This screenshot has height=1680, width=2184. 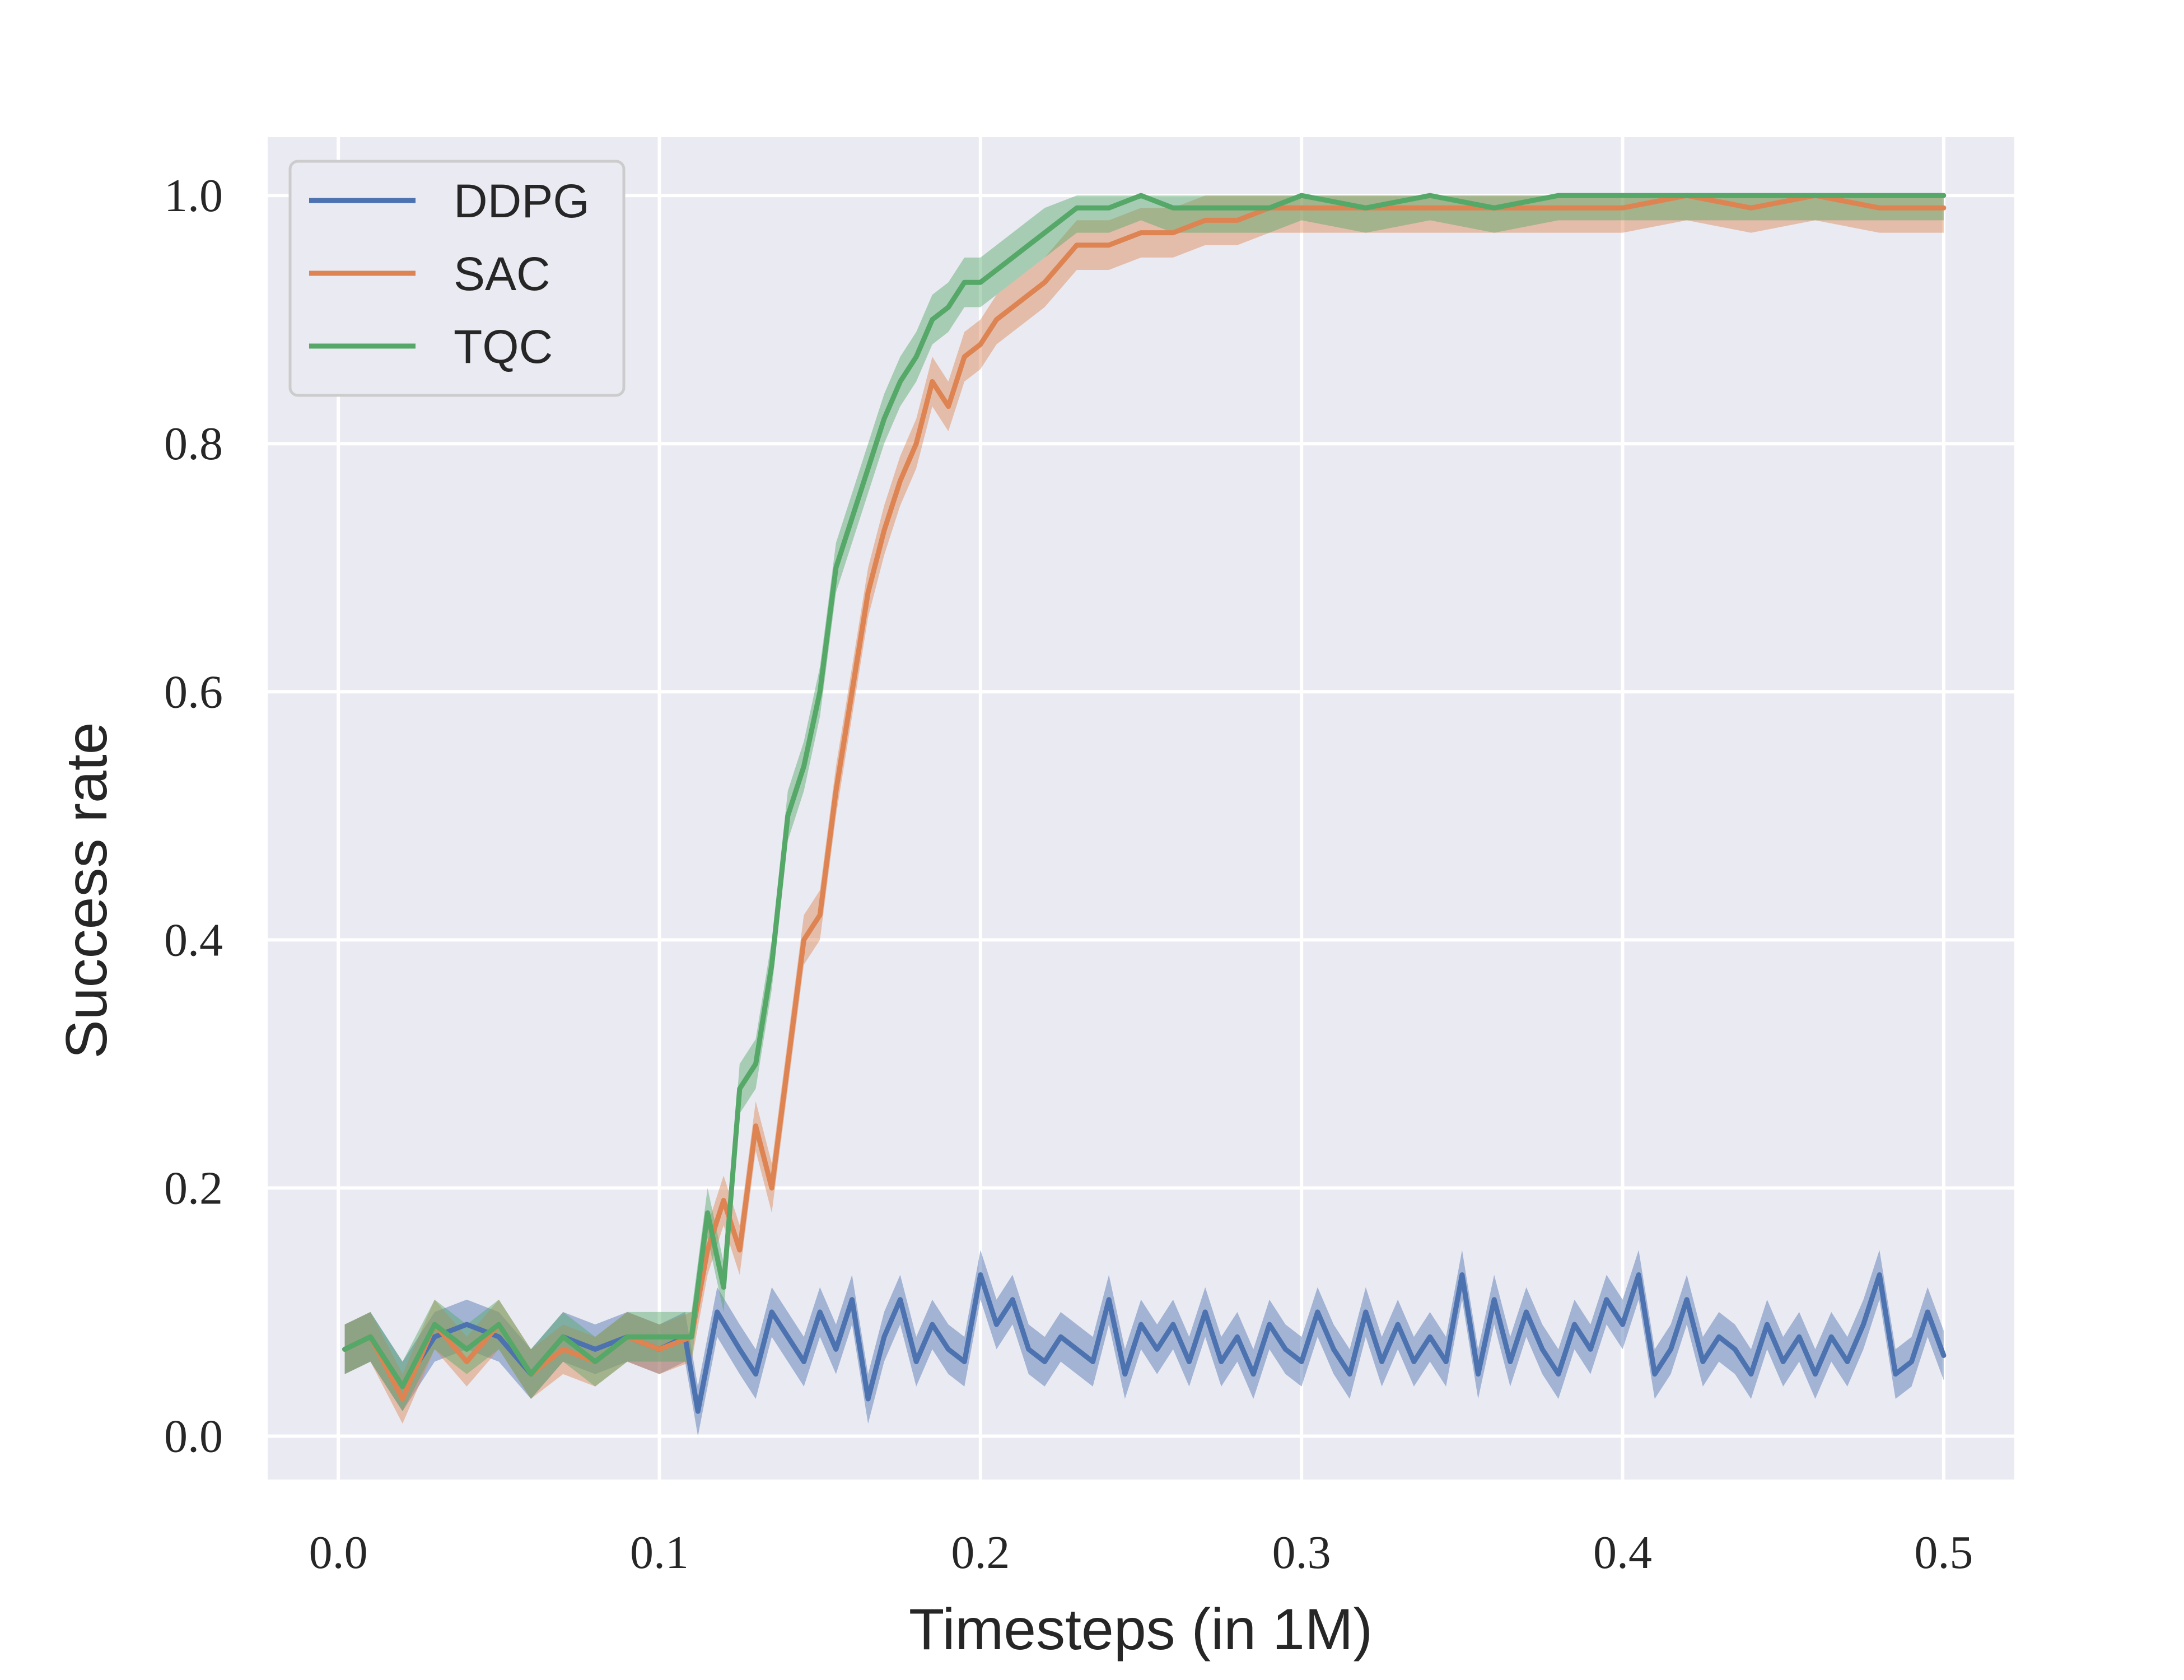 I want to click on band-ddpg, so click(x=1144, y=1343).